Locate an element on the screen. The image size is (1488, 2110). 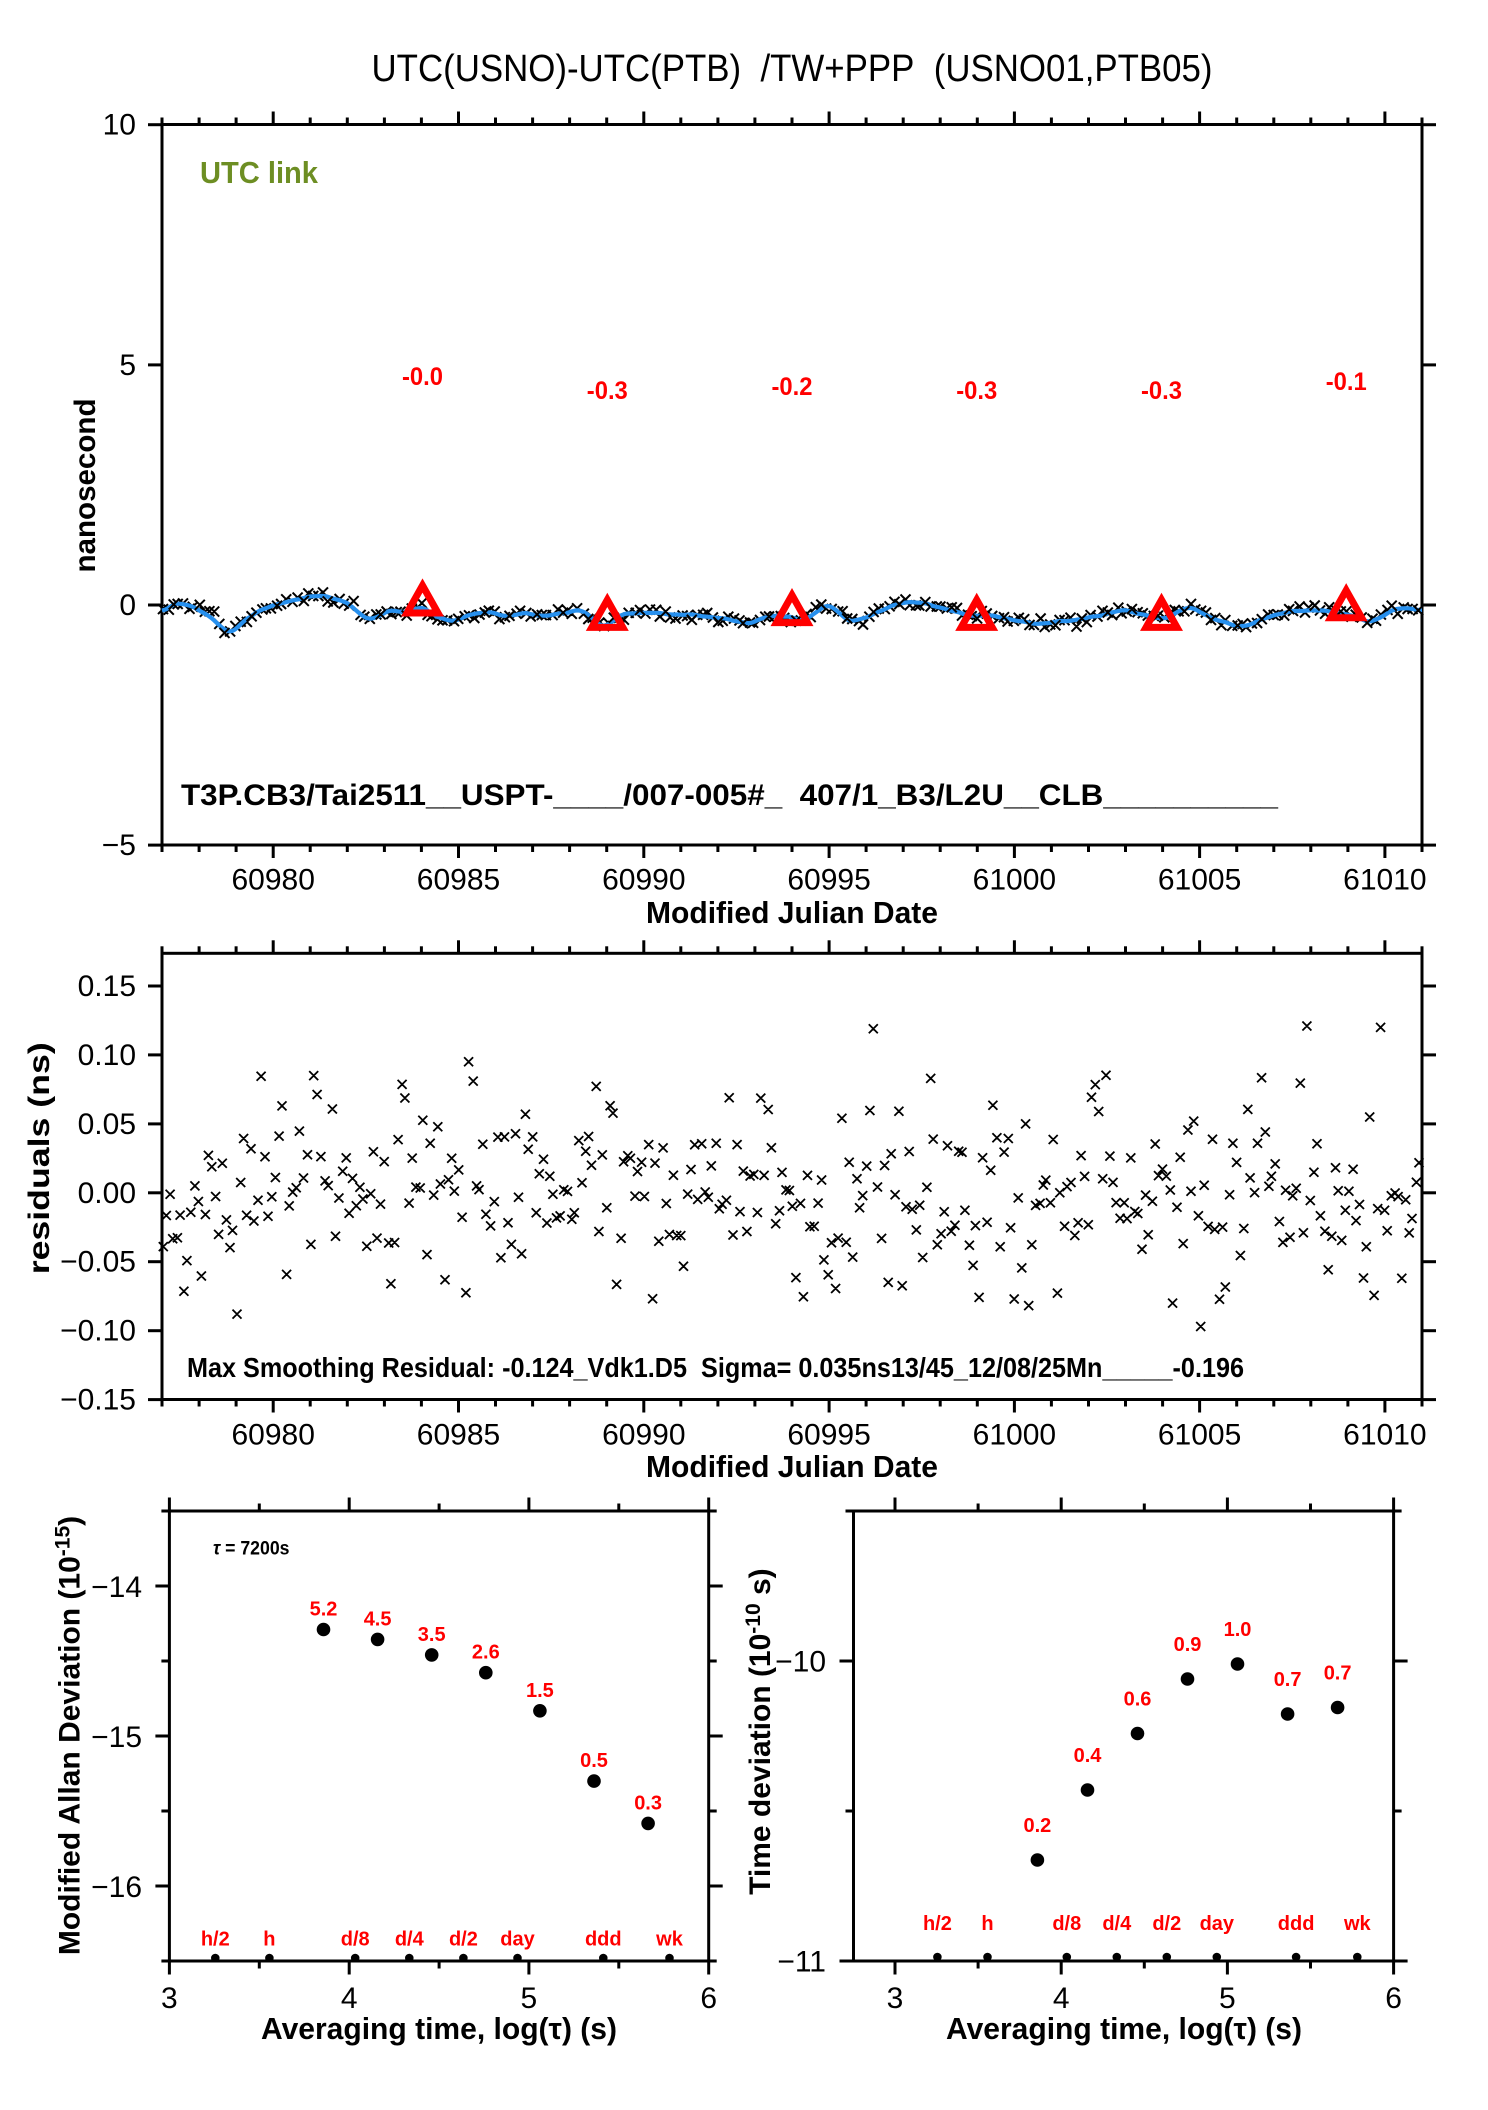
svg-text: 2.6 is located at coordinates (486, 1653).